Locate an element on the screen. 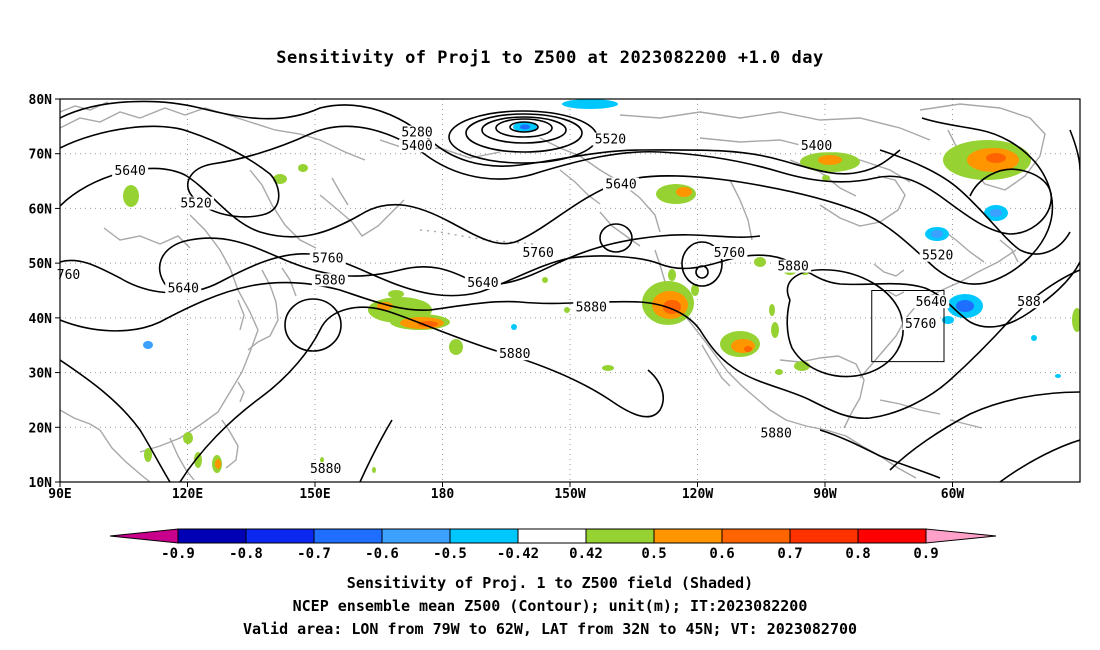 This screenshot has width=1100, height=650. lat-tick-label: 30N is located at coordinates (41, 374).